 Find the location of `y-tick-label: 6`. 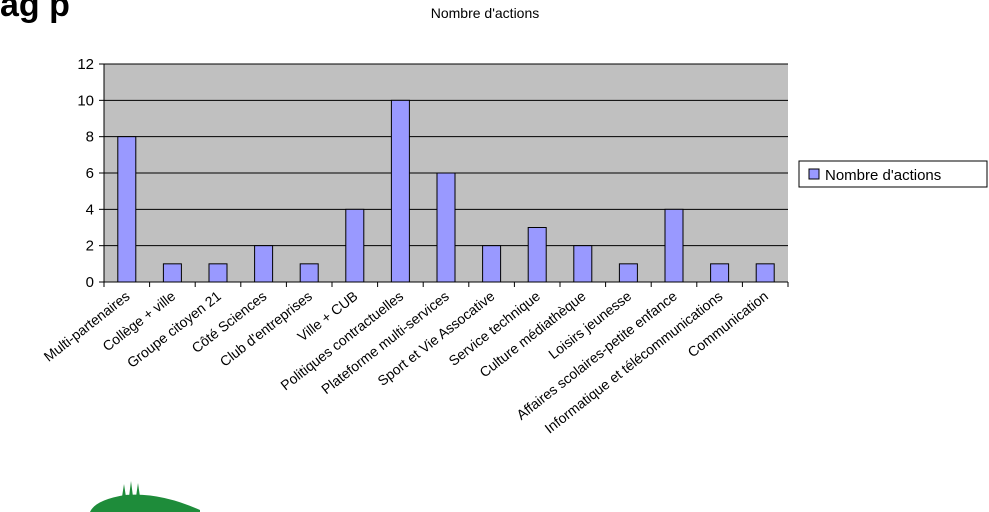

y-tick-label: 6 is located at coordinates (90, 173).